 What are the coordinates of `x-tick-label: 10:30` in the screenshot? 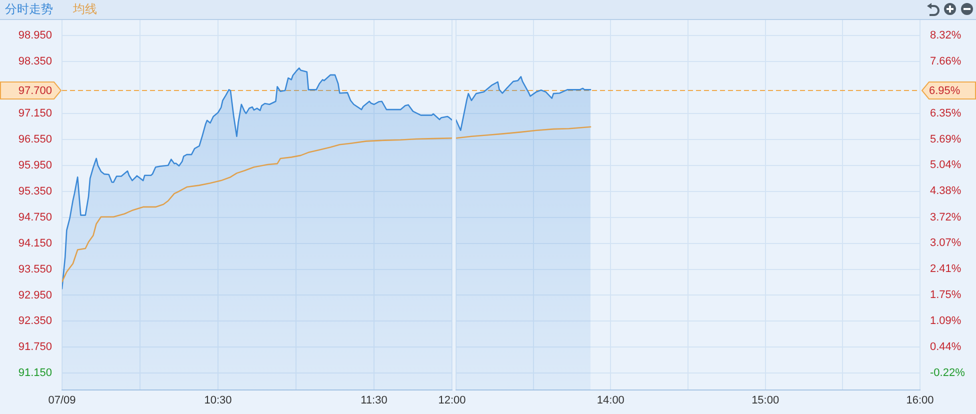 It's located at (218, 400).